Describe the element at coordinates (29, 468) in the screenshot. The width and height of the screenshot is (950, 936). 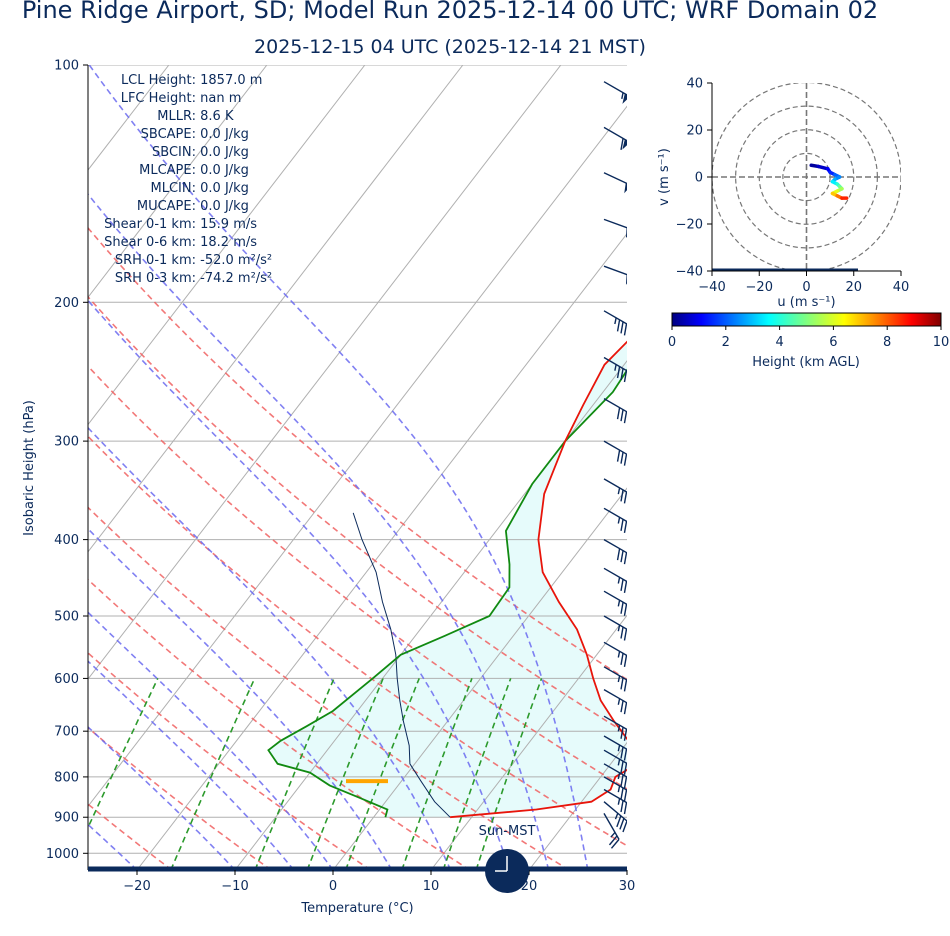
I see `y-axis-label: Isobaric Height (hPa)` at that location.